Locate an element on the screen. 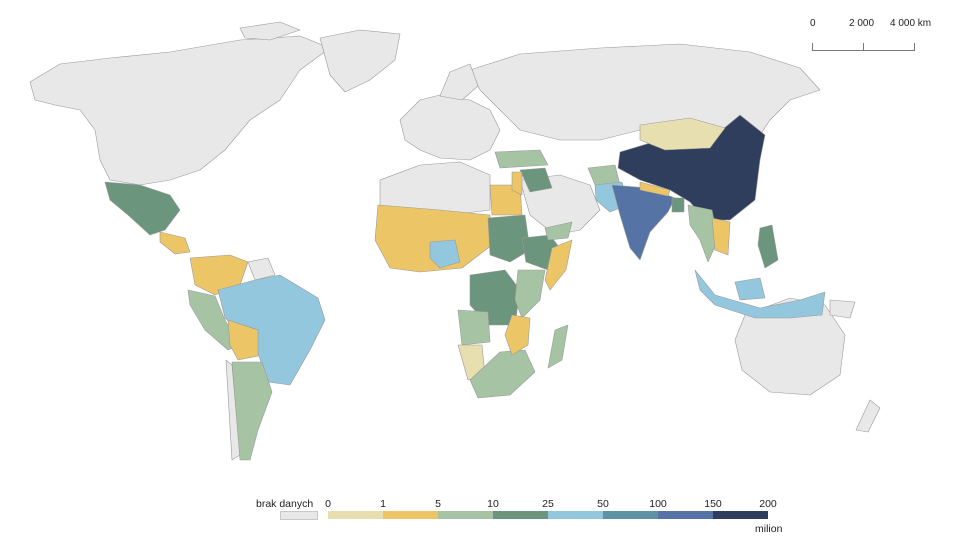  region-mozambique is located at coordinates (517, 335).